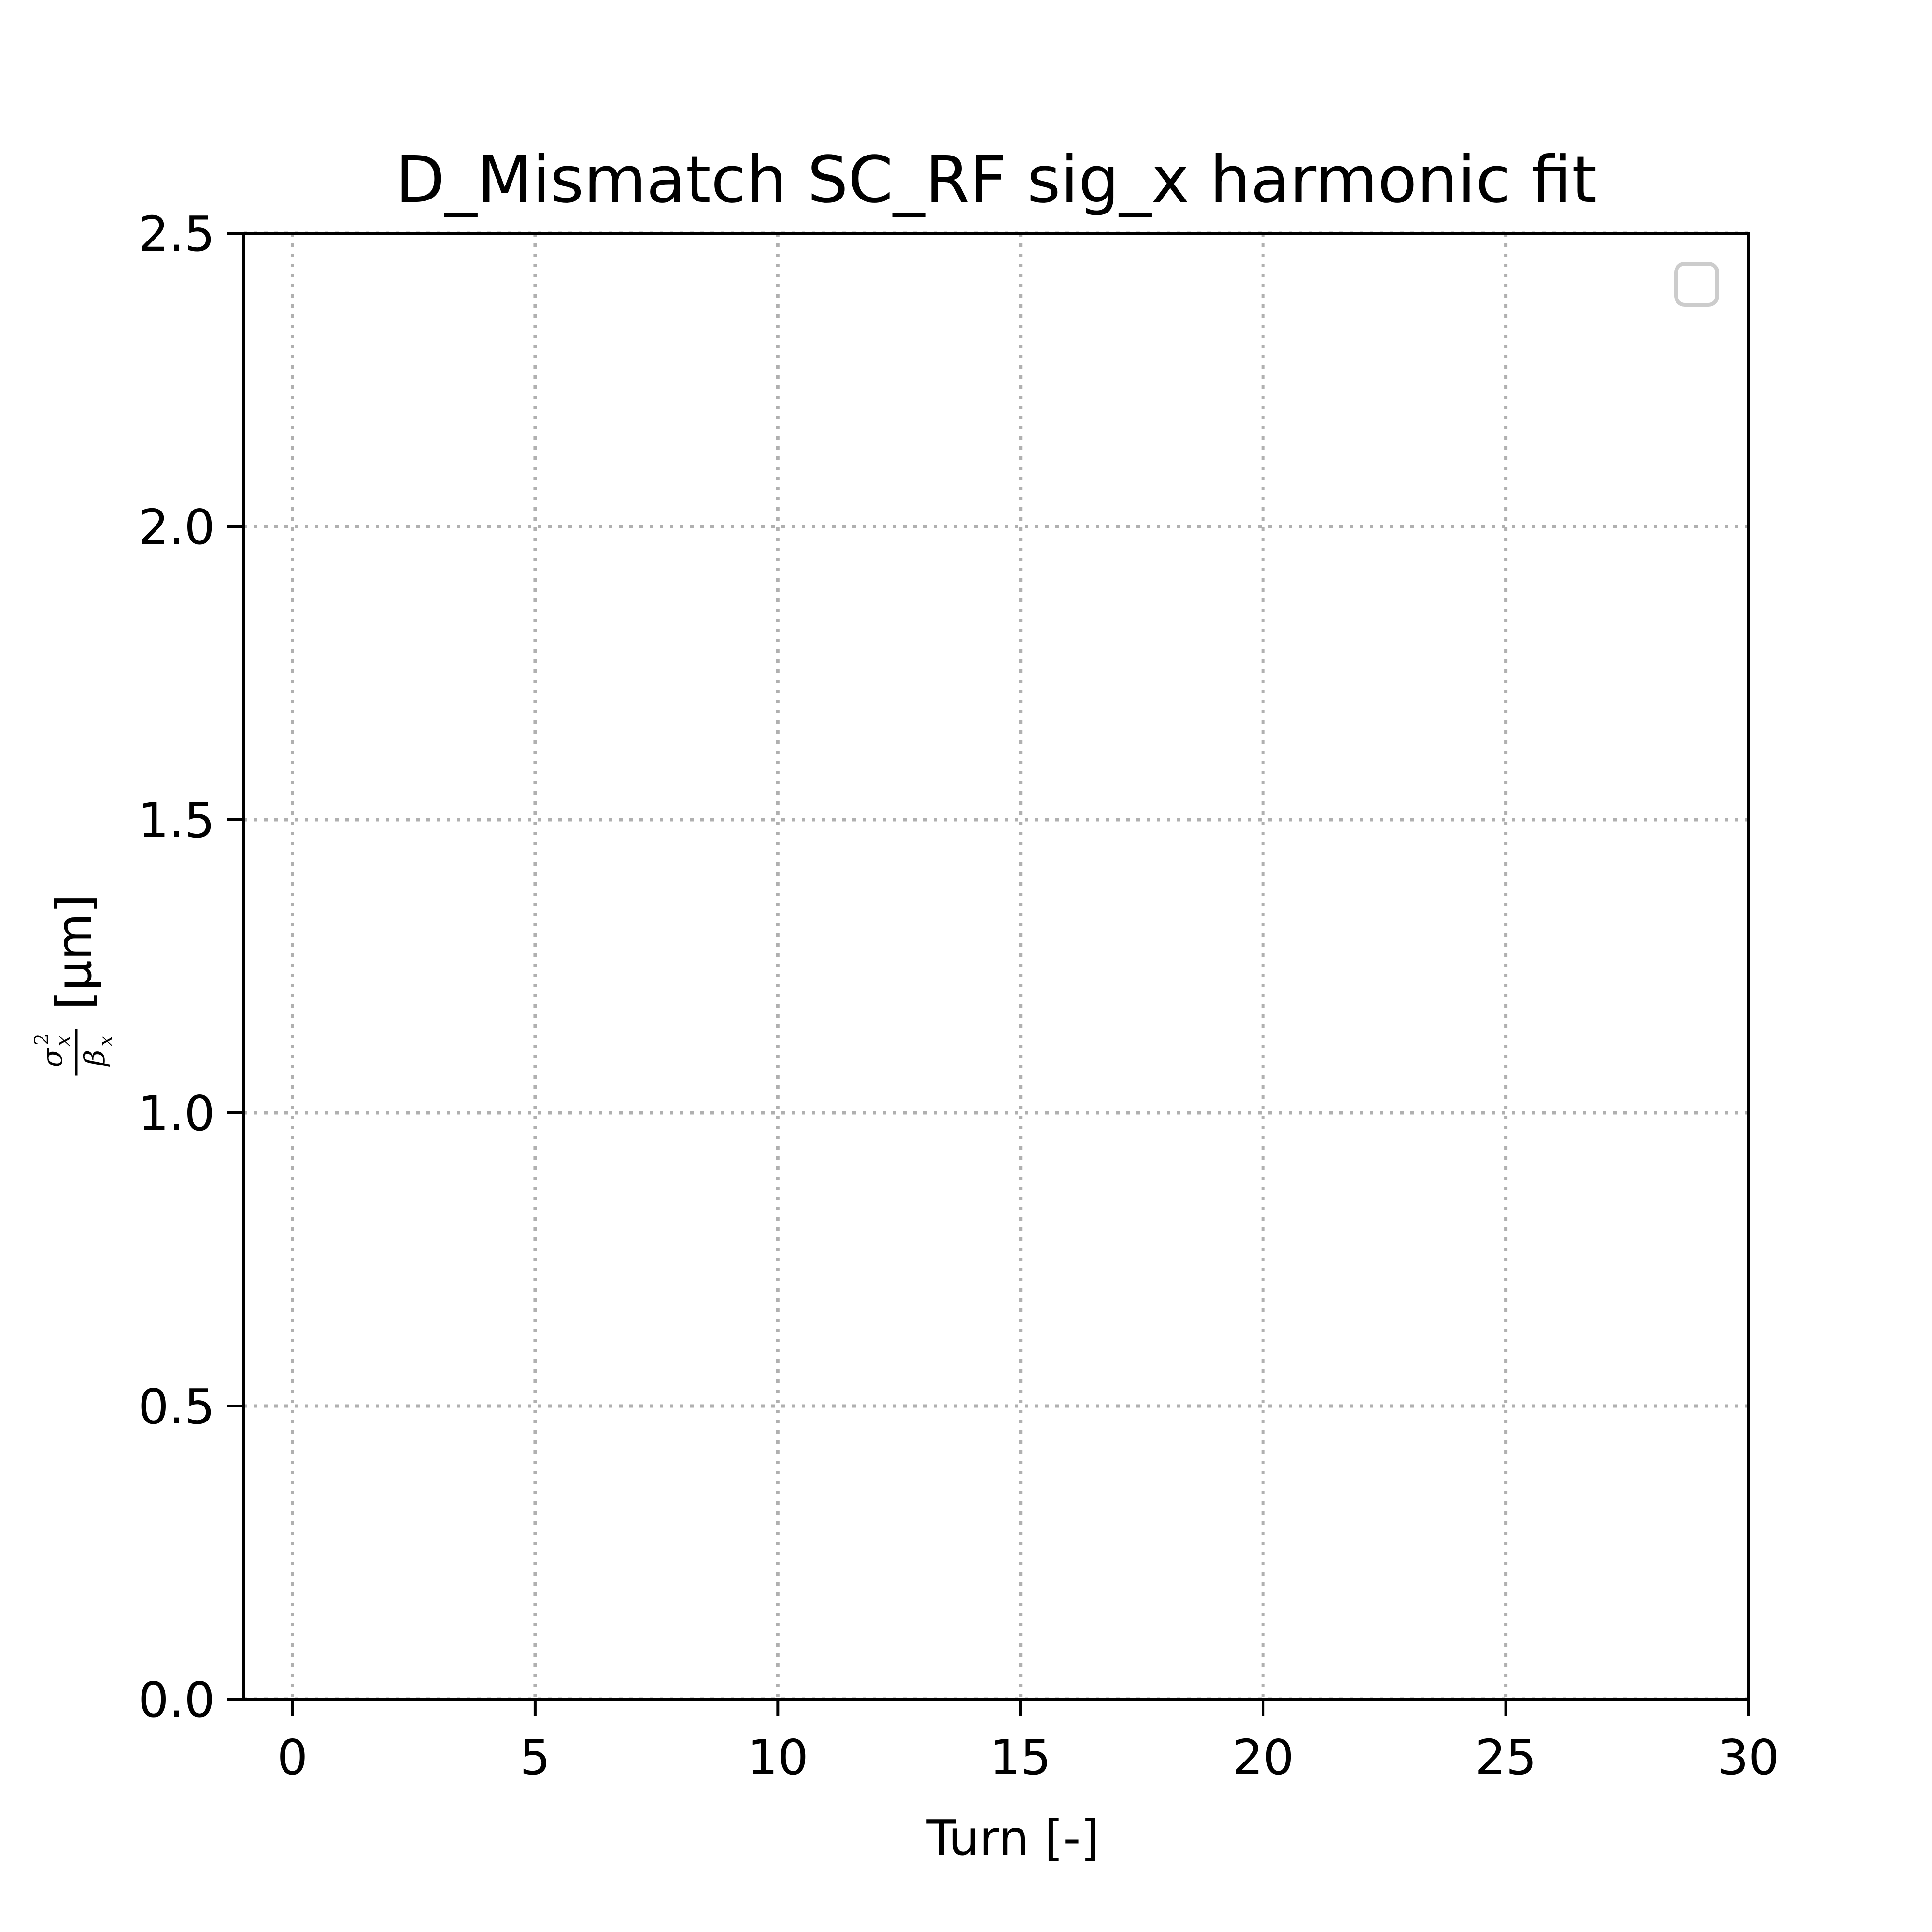 This screenshot has height=1932, width=1932. I want to click on y-tick-label: 0.0, so click(176, 1700).